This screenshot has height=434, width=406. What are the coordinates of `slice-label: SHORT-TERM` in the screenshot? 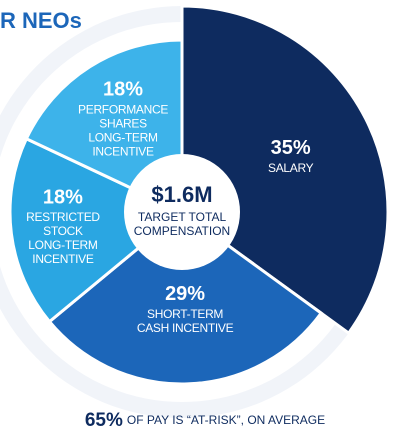 It's located at (185, 314).